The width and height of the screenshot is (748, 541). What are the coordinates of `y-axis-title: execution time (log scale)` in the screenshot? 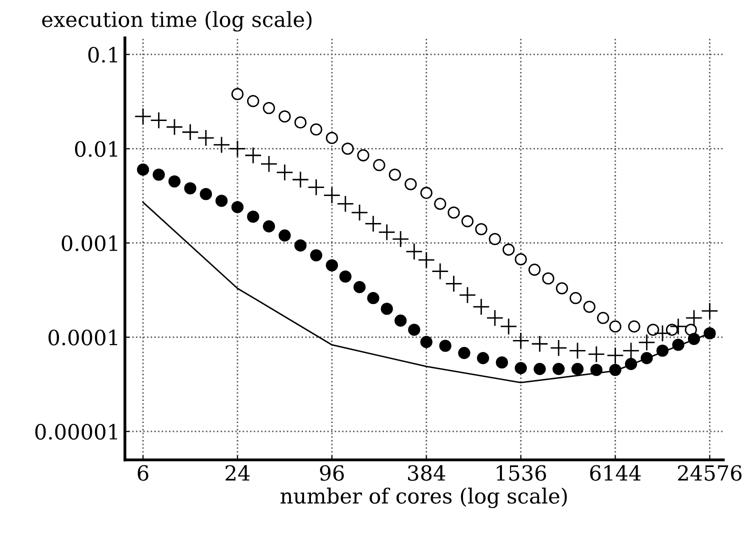 It's located at (177, 21).